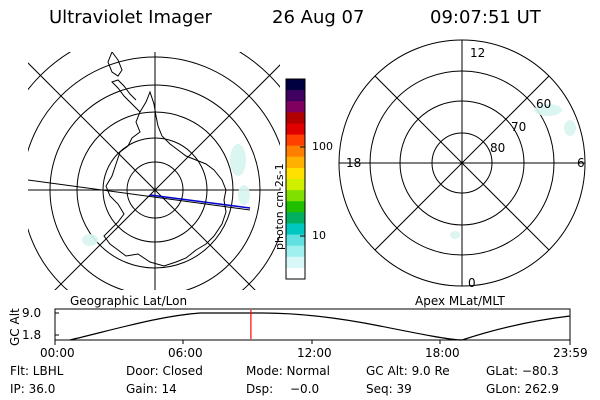 The height and width of the screenshot is (400, 600). Describe the element at coordinates (130, 17) in the screenshot. I see `instrument-title: Ultraviolet Imager` at that location.